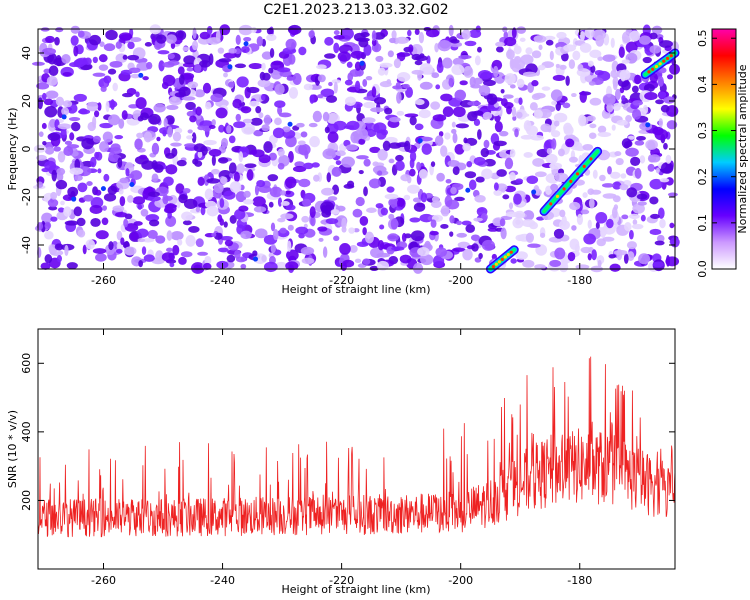 The width and height of the screenshot is (750, 600). I want to click on colorbar-tick-label: 0.1, so click(702, 223).